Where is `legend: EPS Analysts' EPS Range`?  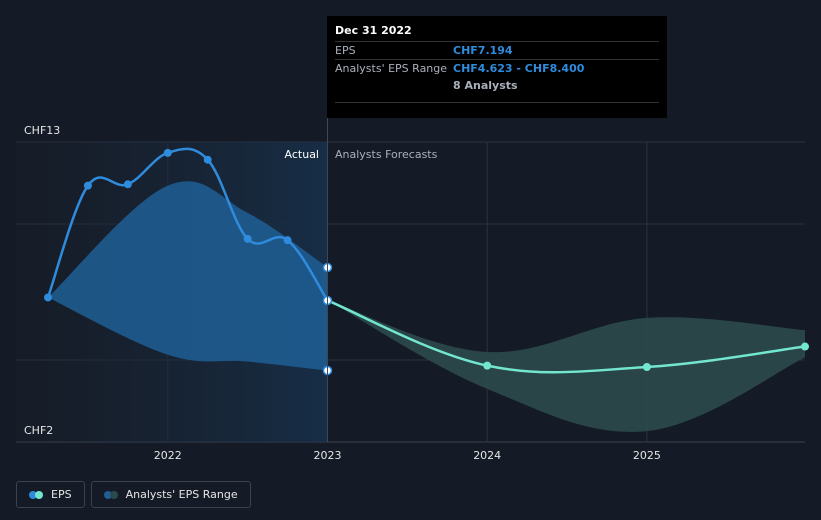
legend: EPS Analysts' EPS Range is located at coordinates (133, 494).